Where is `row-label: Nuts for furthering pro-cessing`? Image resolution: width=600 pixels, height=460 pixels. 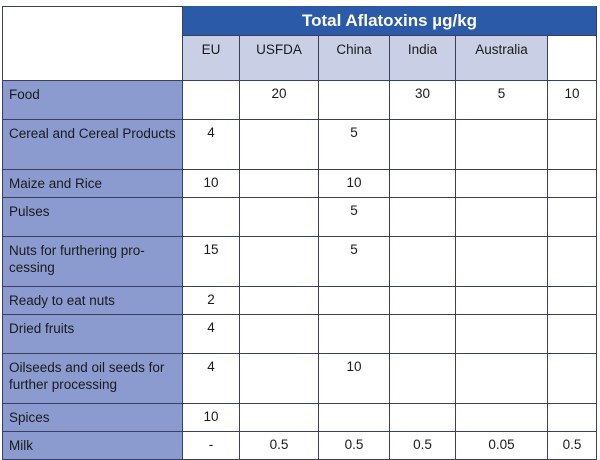
row-label: Nuts for furthering pro-cessing is located at coordinates (92, 261).